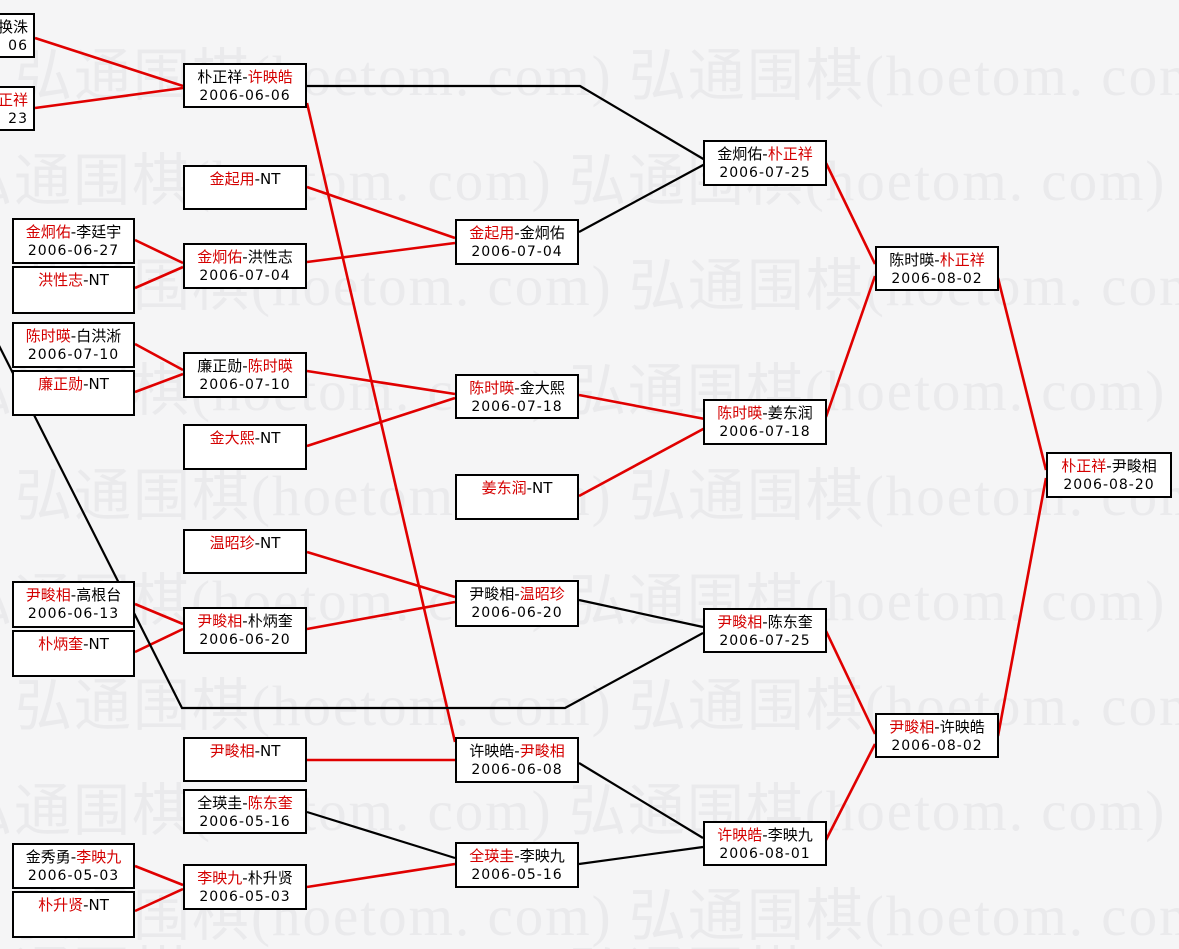 Image resolution: width=1179 pixels, height=949 pixels. What do you see at coordinates (765, 422) in the screenshot?
I see `match-box-csy-kdr: 陈时暎-姜东润 2006-07-18` at bounding box center [765, 422].